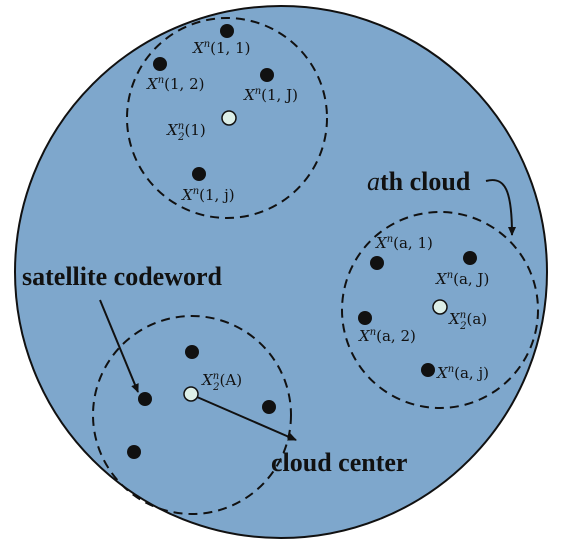 This screenshot has height=544, width=563. What do you see at coordinates (462, 279) in the screenshot?
I see `codeword-label: Xn(a, J)` at bounding box center [462, 279].